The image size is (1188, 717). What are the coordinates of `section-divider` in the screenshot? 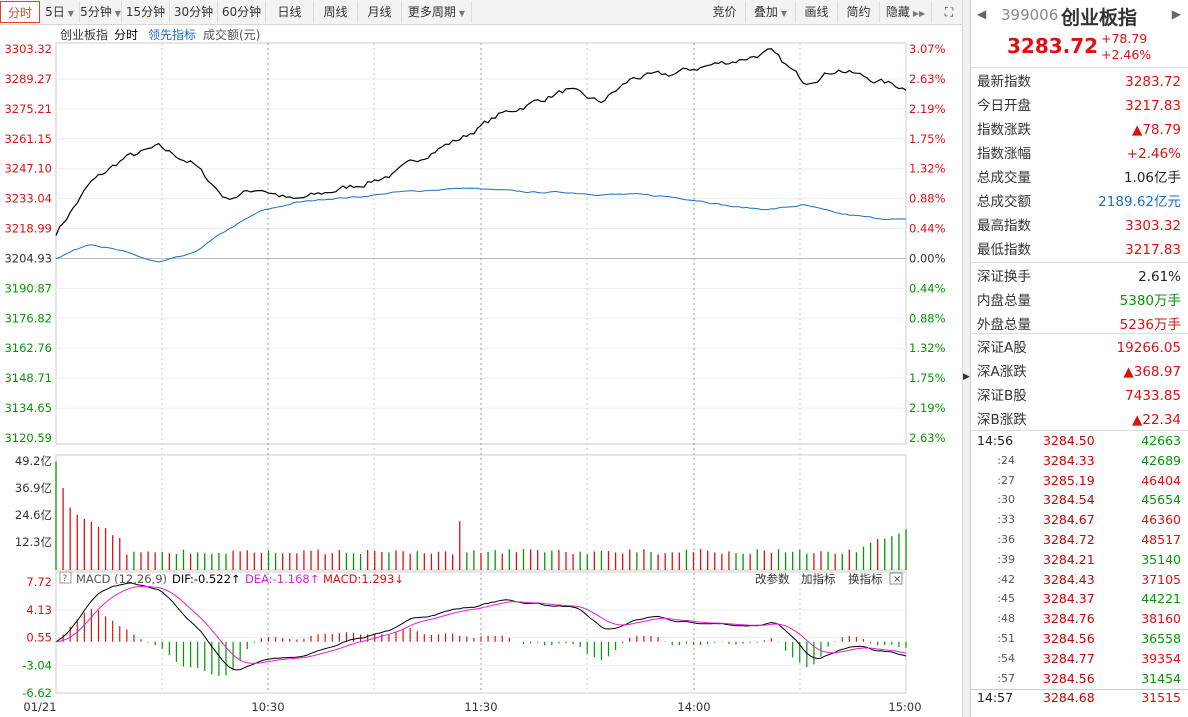 It's located at (1079, 430).